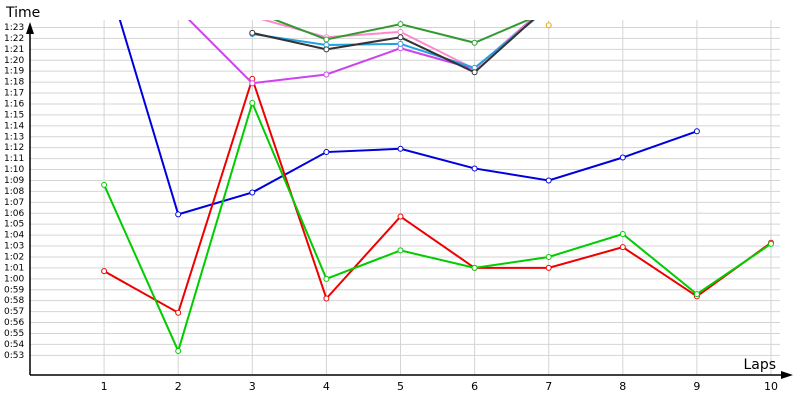 Image resolution: width=800 pixels, height=400 pixels. Describe the element at coordinates (759, 365) in the screenshot. I see `x-axis-title: Laps` at that location.